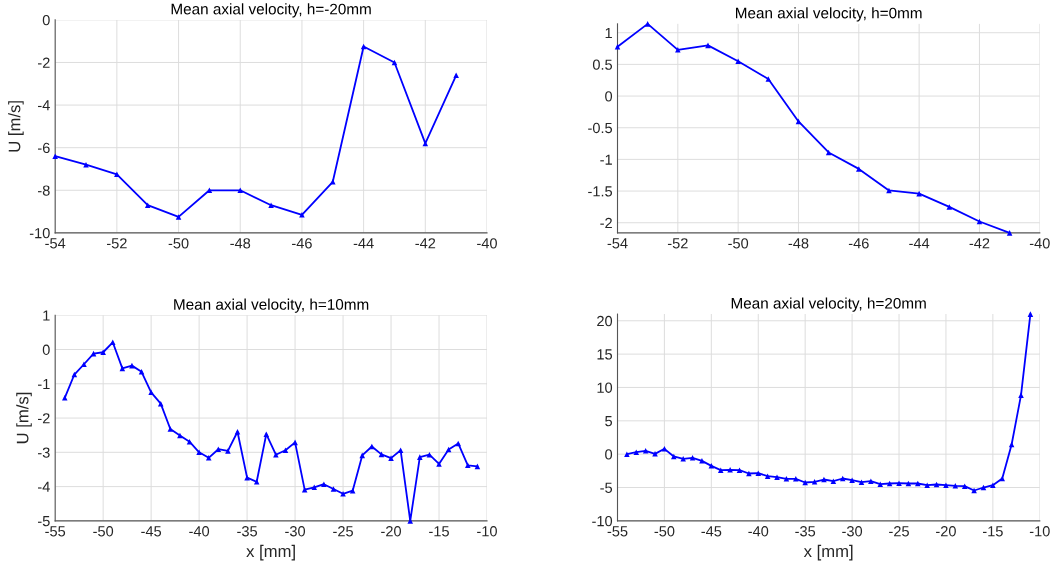 The height and width of the screenshot is (568, 1061). I want to click on x-tick-label: -25, so click(899, 531).